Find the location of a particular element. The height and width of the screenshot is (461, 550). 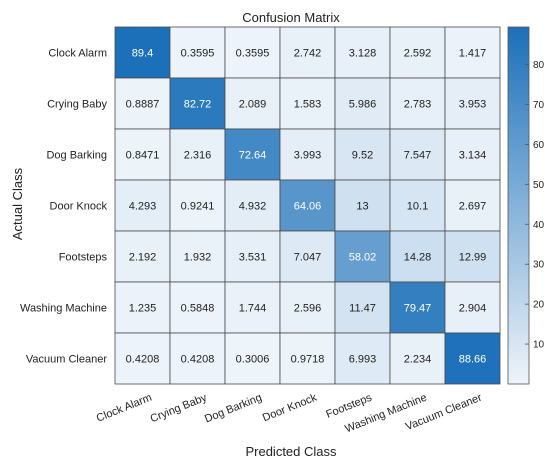

heatmap-cell: 2.742 is located at coordinates (307, 52).